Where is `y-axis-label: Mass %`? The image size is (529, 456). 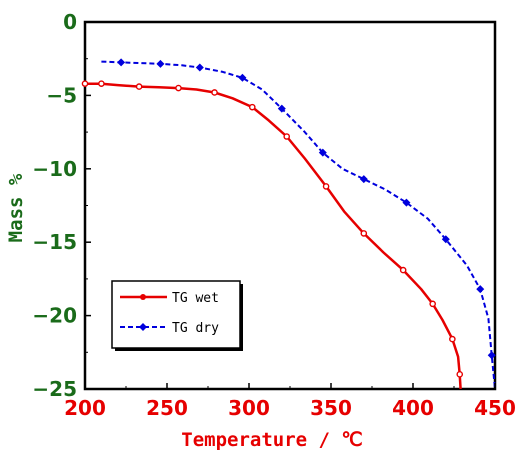
y-axis-label: Mass % is located at coordinates (16, 207).